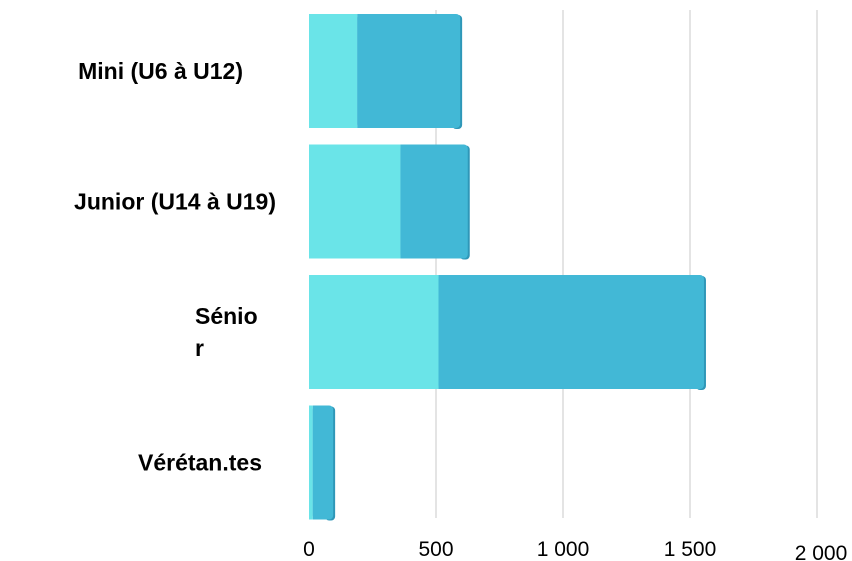 The width and height of the screenshot is (852, 561). Describe the element at coordinates (563, 549) in the screenshot. I see `x-tick-label: 1 000` at that location.